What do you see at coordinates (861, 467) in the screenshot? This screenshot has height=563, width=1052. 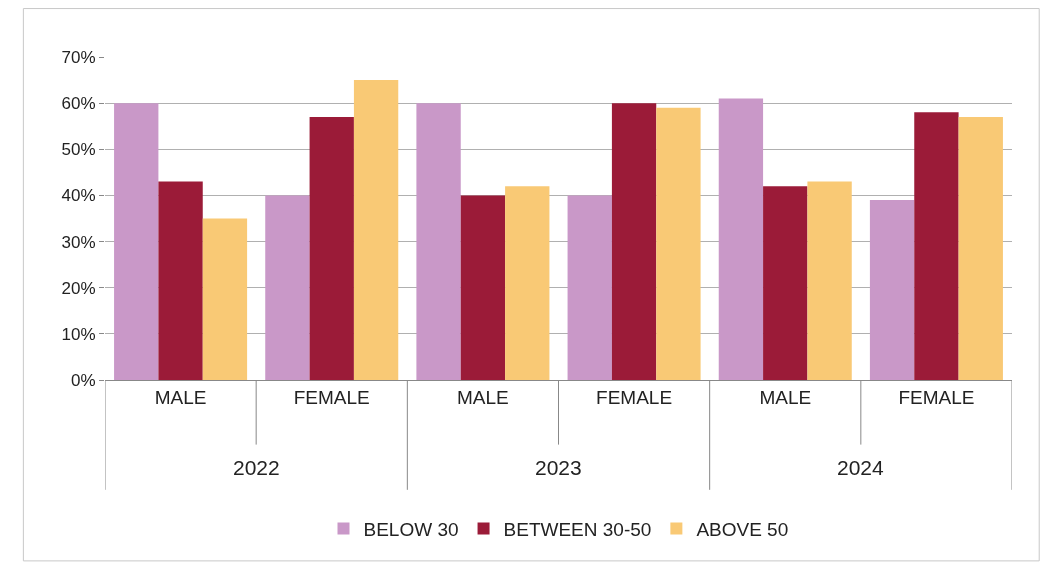 I see `text: 2024` at bounding box center [861, 467].